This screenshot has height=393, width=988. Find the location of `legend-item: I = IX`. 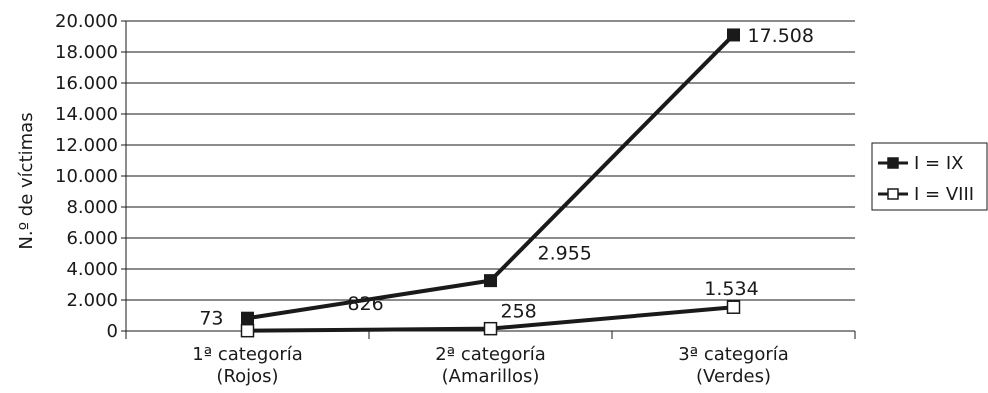

legend-item: I = IX is located at coordinates (920, 163).